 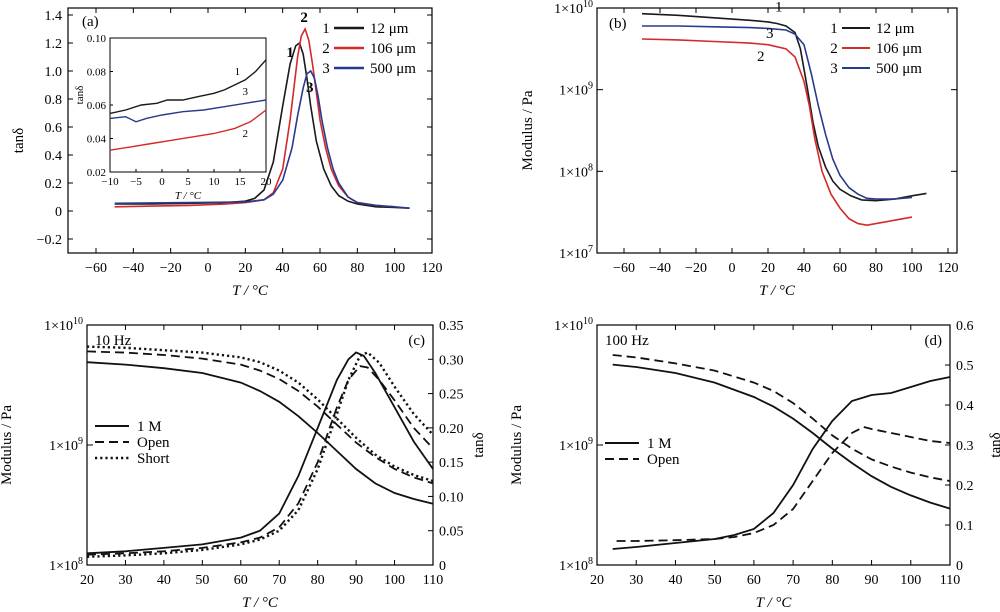 What do you see at coordinates (326, 29) in the screenshot?
I see `legend-number: 1` at bounding box center [326, 29].